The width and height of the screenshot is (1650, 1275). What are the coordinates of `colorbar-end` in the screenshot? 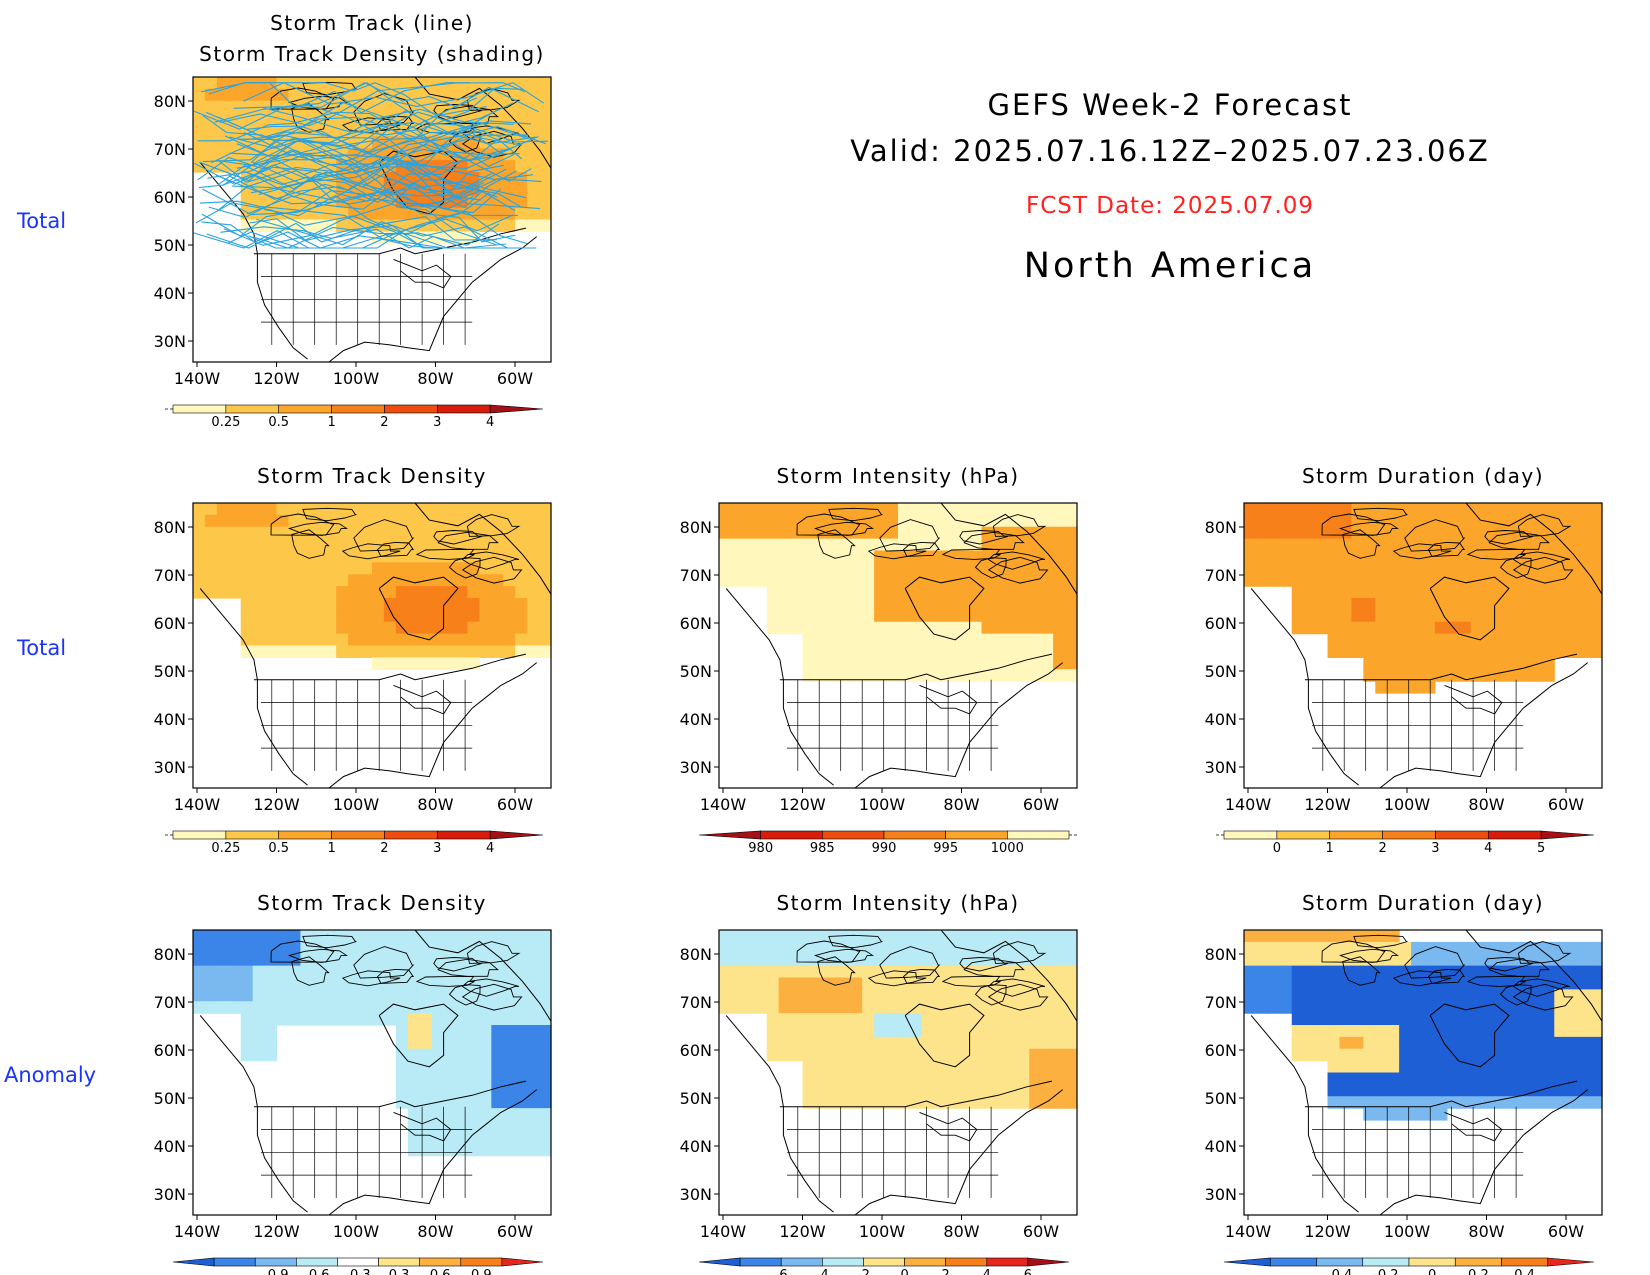 It's located at (522, 1262).